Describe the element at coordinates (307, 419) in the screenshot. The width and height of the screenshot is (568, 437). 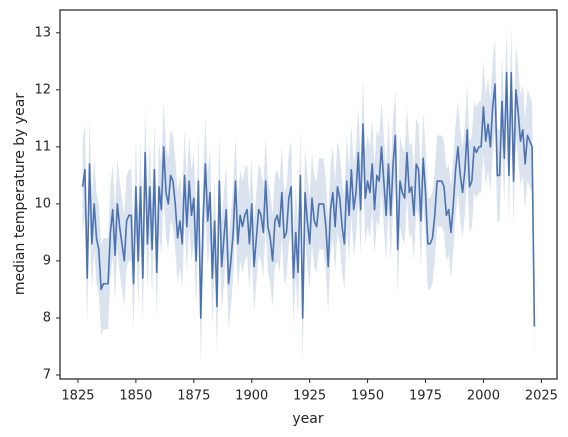
I see `x-axis-label: year` at that location.